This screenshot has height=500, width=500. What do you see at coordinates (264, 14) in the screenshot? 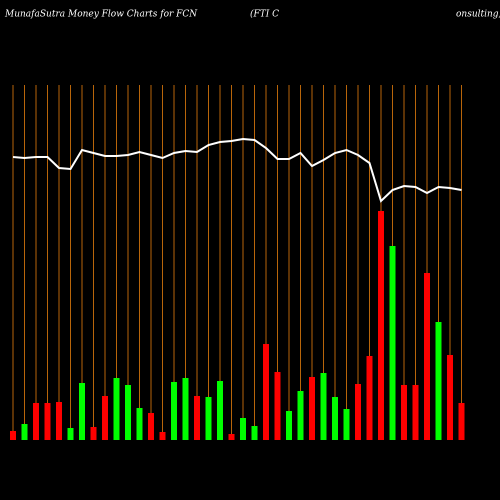
I see `chart-subtitle: (FTI C` at bounding box center [264, 14].